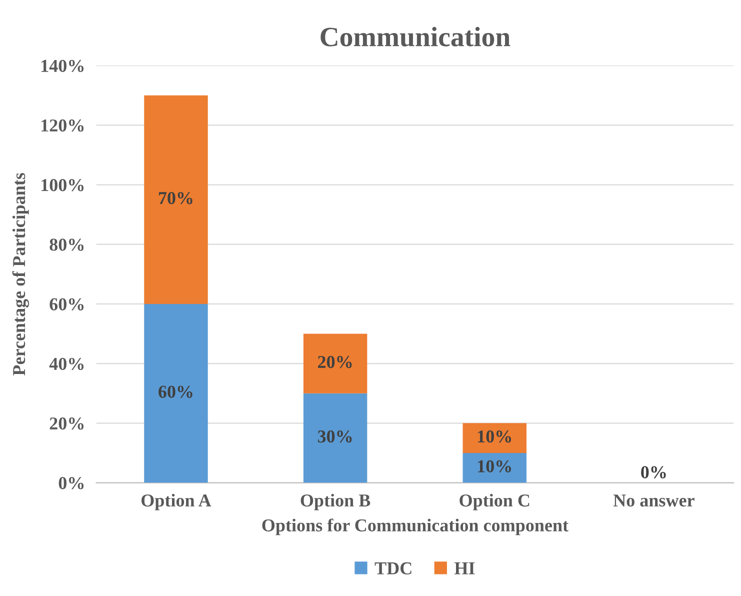 Image resolution: width=741 pixels, height=596 pixels. What do you see at coordinates (63, 125) in the screenshot?
I see `y-tick-label: 120%` at bounding box center [63, 125].